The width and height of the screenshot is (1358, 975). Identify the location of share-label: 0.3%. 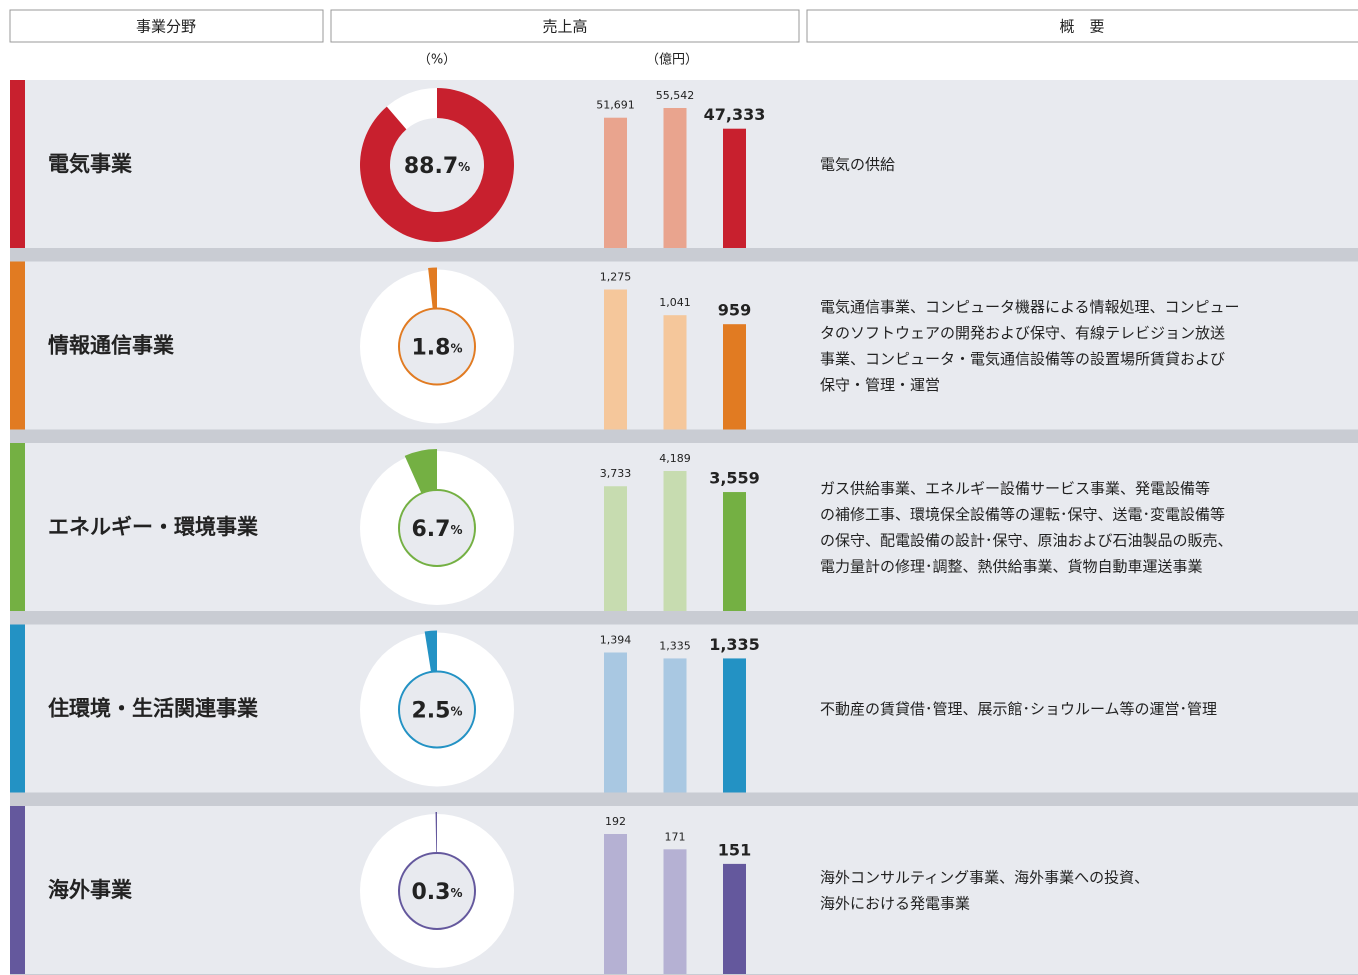
(436, 892).